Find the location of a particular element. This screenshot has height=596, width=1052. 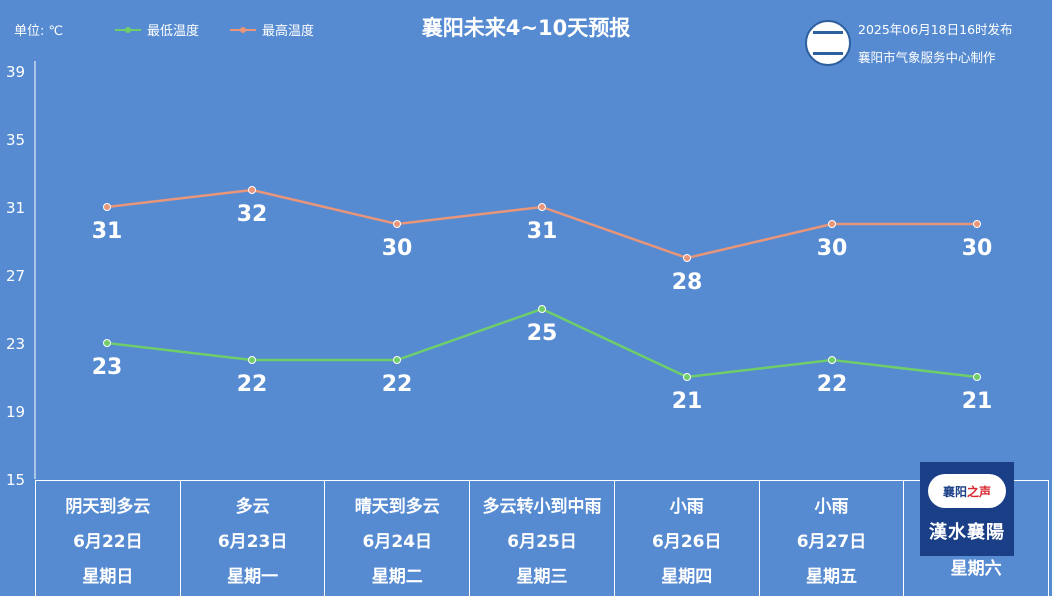

day-date: 6月23日 is located at coordinates (252, 542).